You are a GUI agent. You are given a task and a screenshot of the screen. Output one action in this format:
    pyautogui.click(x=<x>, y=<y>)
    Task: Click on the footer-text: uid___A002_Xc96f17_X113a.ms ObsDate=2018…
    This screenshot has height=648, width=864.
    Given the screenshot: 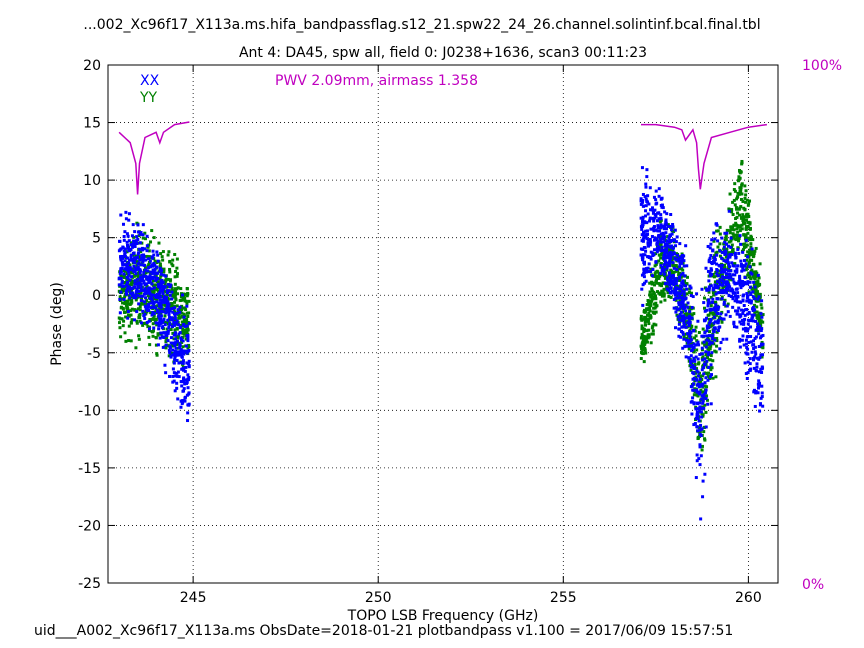 What is the action you would take?
    pyautogui.click(x=383, y=631)
    